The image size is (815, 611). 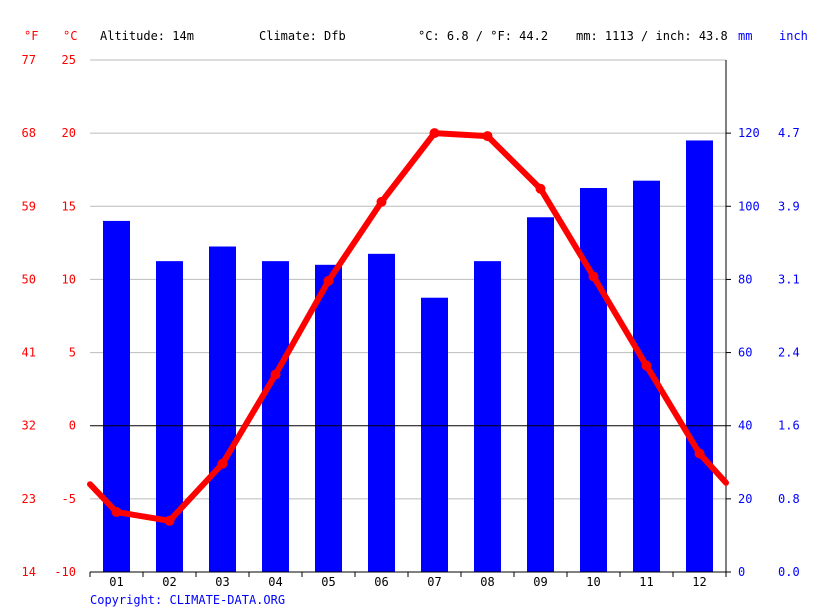 I want to click on y-tick-c-15: 15, so click(x=69, y=206).